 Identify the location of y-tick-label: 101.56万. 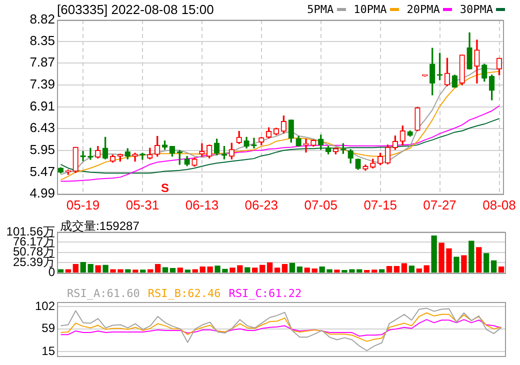
(30, 231).